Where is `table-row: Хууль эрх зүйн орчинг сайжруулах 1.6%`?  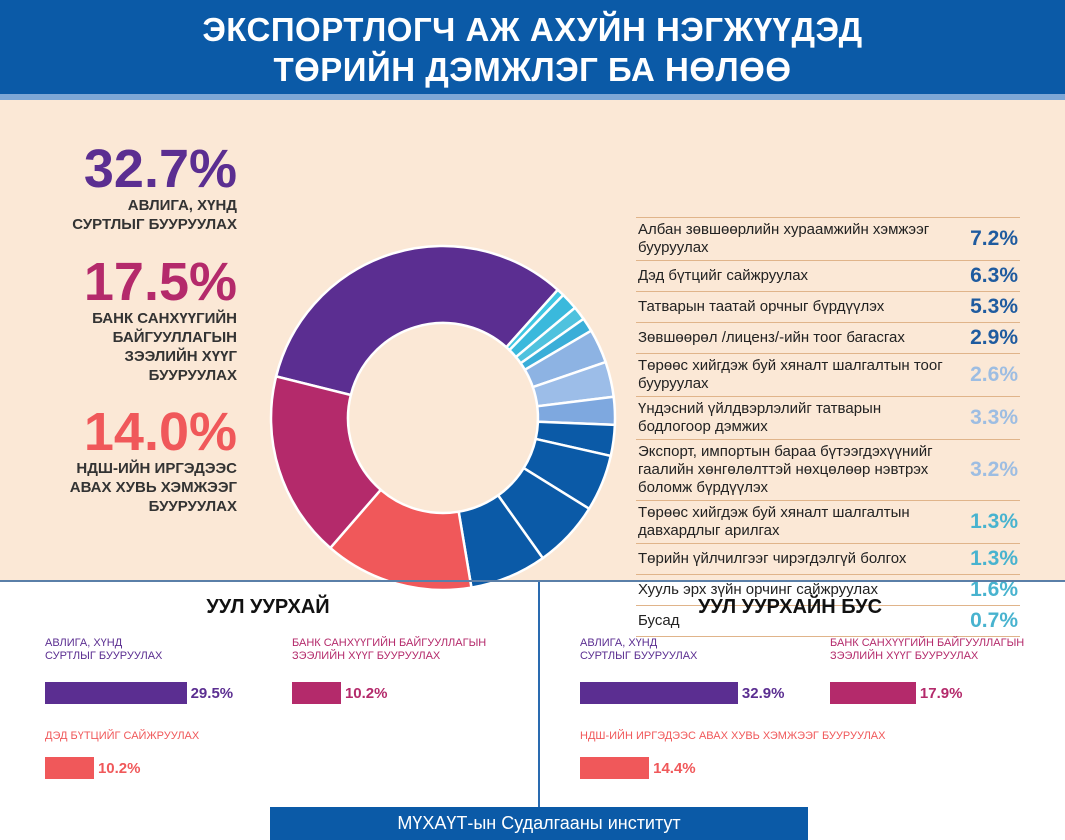
table-row: Хууль эрх зүйн орчинг сайжруулах 1.6% is located at coordinates (828, 590).